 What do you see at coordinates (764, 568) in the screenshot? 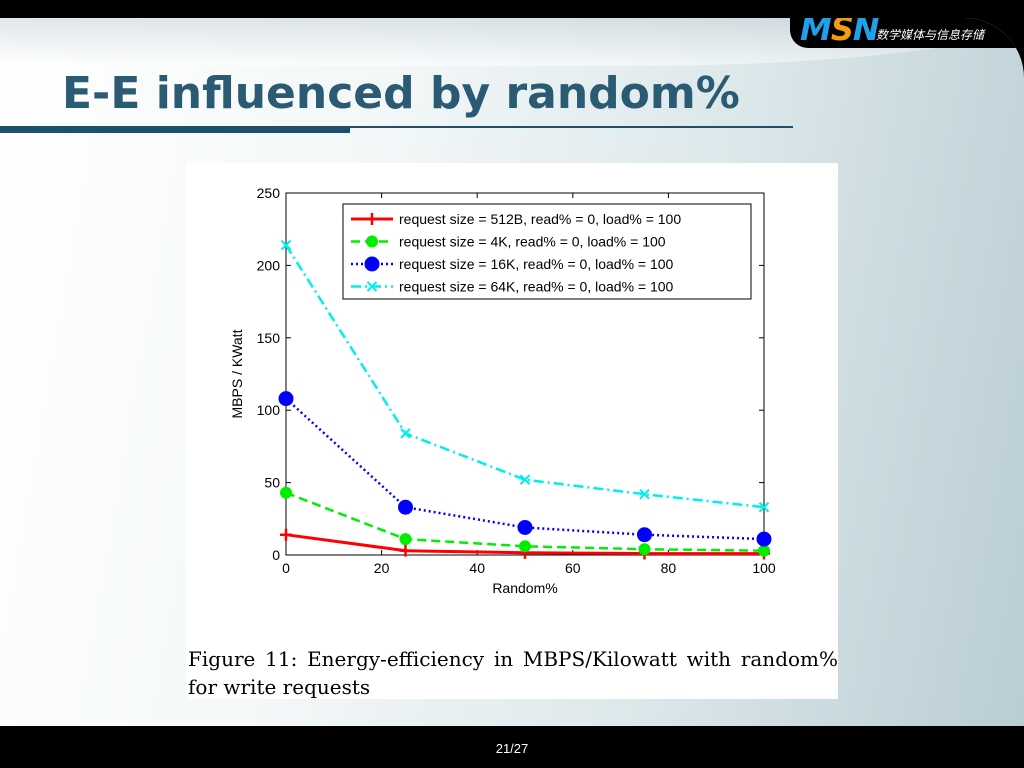
I see `x-tick-label: 100` at bounding box center [764, 568].